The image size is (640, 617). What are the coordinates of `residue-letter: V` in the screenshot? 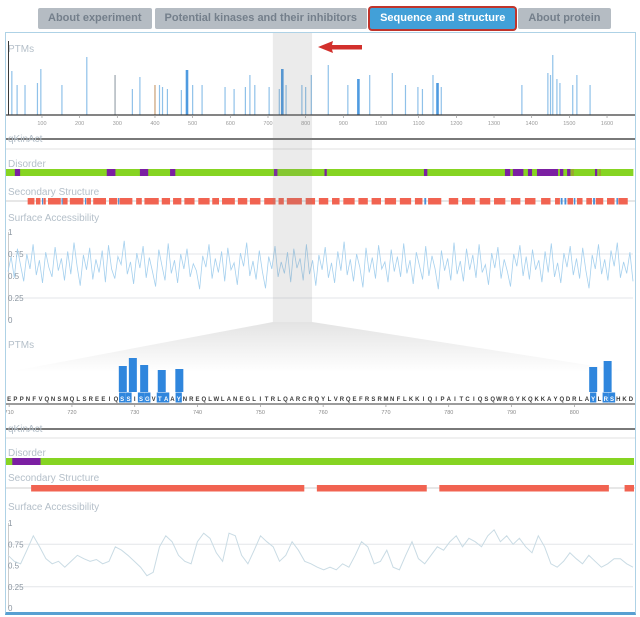 It's located at (154, 400).